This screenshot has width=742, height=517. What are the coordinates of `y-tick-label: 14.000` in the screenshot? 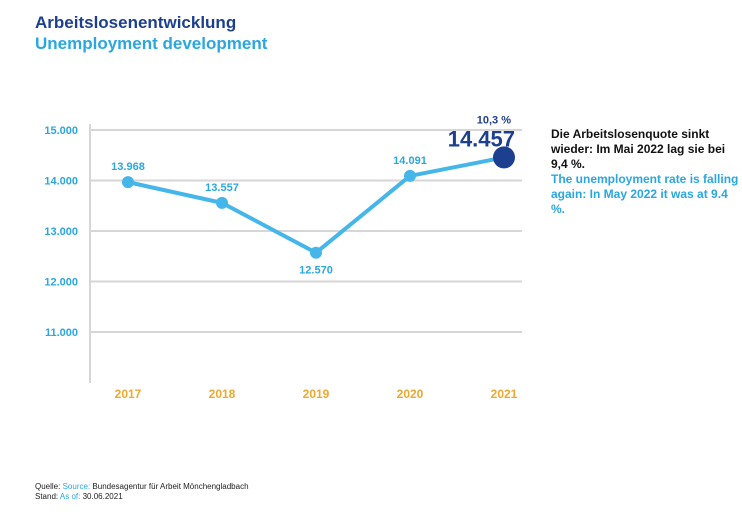 It's located at (61, 182).